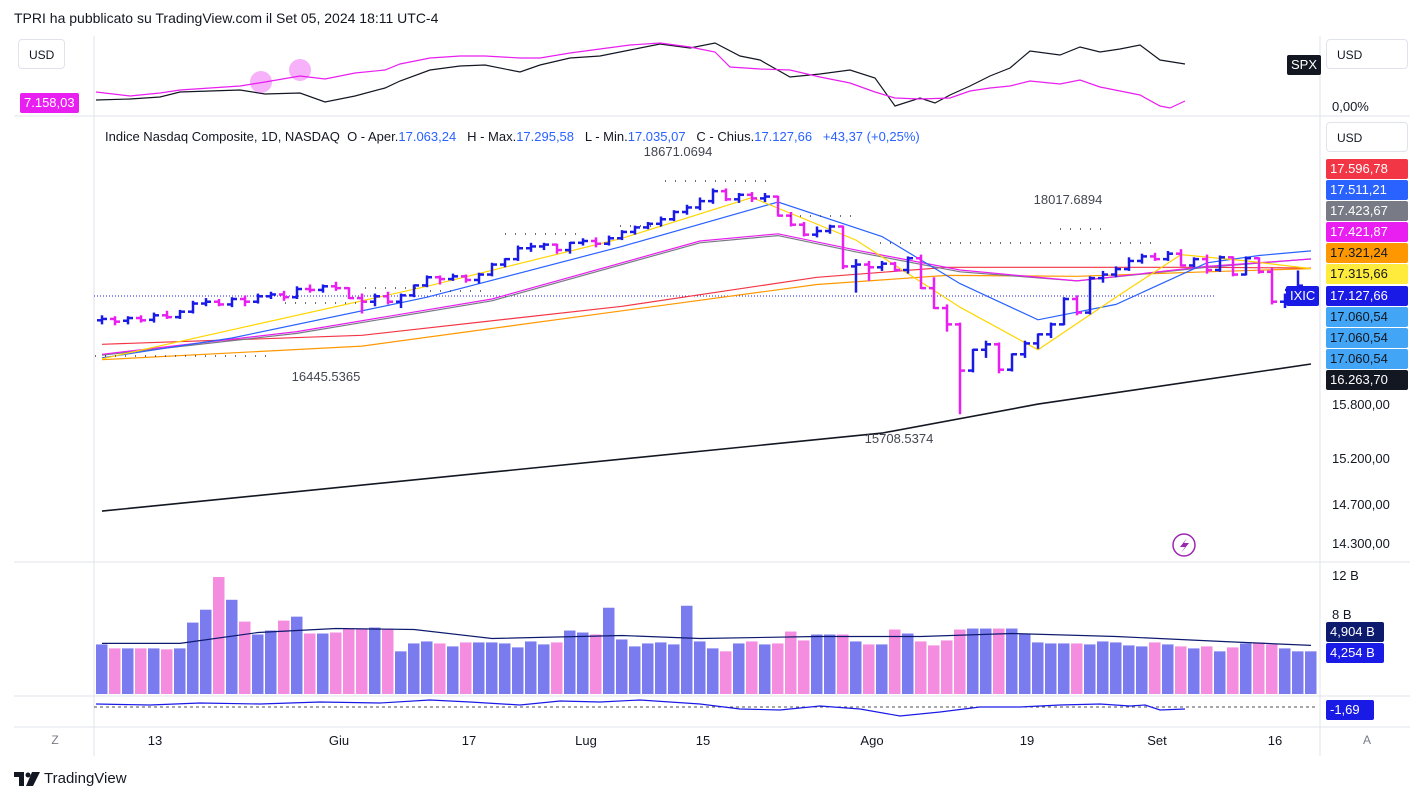 This screenshot has height=801, width=1424. I want to click on spx-comparison-panel, so click(640, 75).